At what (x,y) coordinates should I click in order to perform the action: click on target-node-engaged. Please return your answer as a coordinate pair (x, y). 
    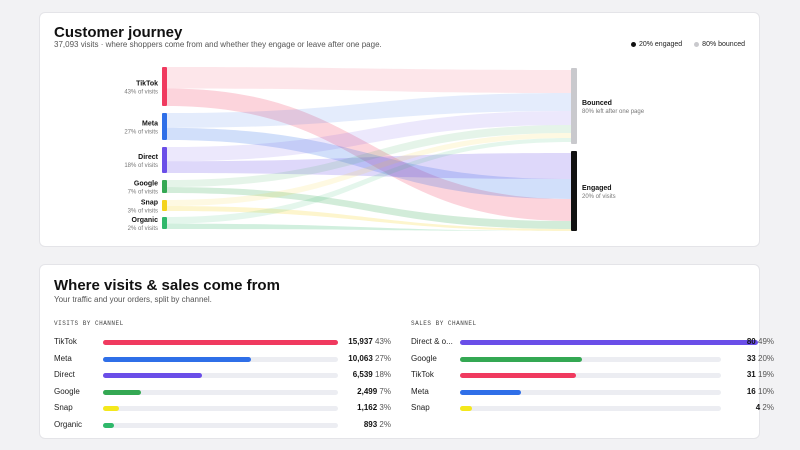
    Looking at the image, I should click on (574, 191).